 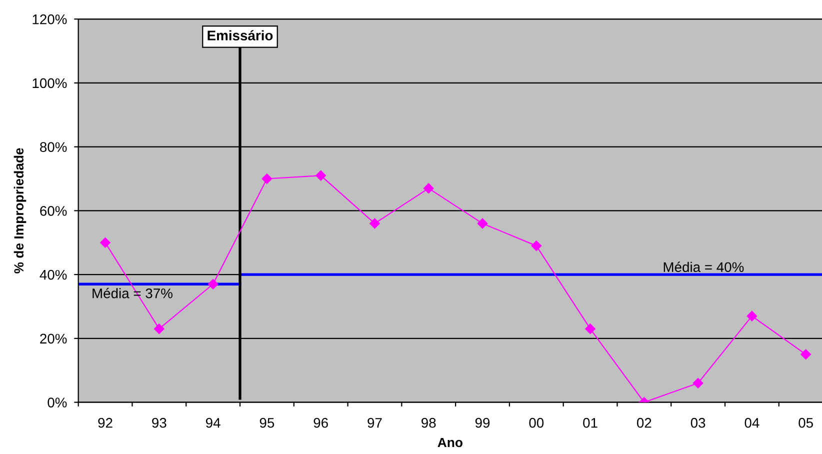 I want to click on x-tick-label: 92, so click(x=105, y=423).